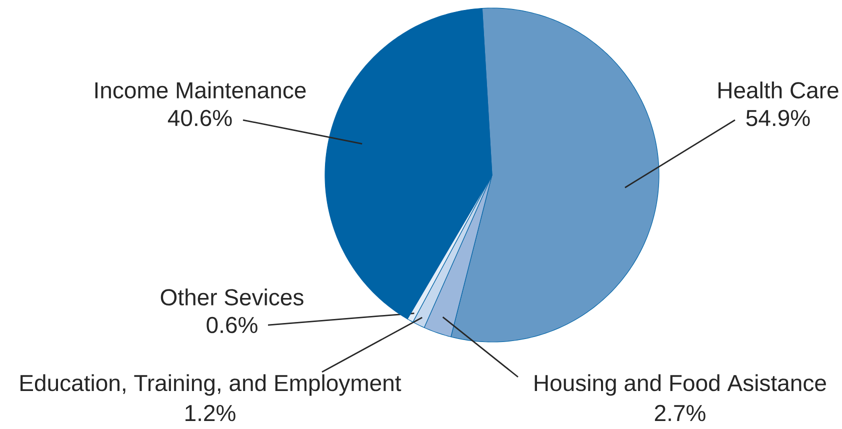  What do you see at coordinates (200, 118) in the screenshot?
I see `data-label: 40.6%` at bounding box center [200, 118].